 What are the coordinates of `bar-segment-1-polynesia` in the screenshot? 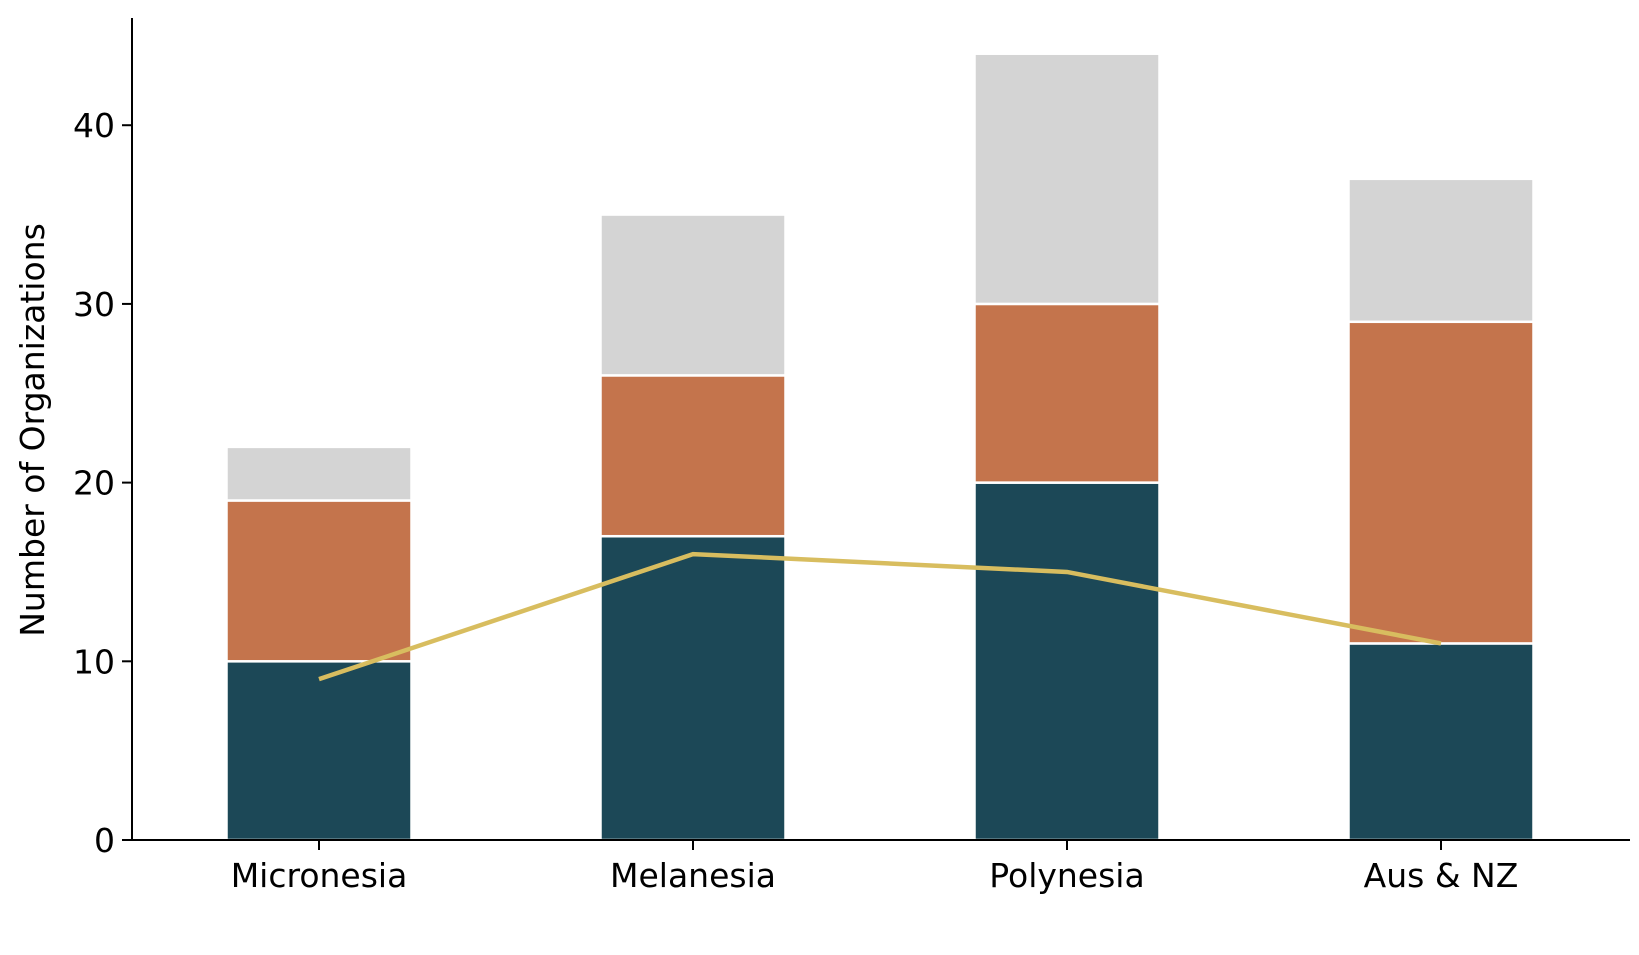 It's located at (1067, 661).